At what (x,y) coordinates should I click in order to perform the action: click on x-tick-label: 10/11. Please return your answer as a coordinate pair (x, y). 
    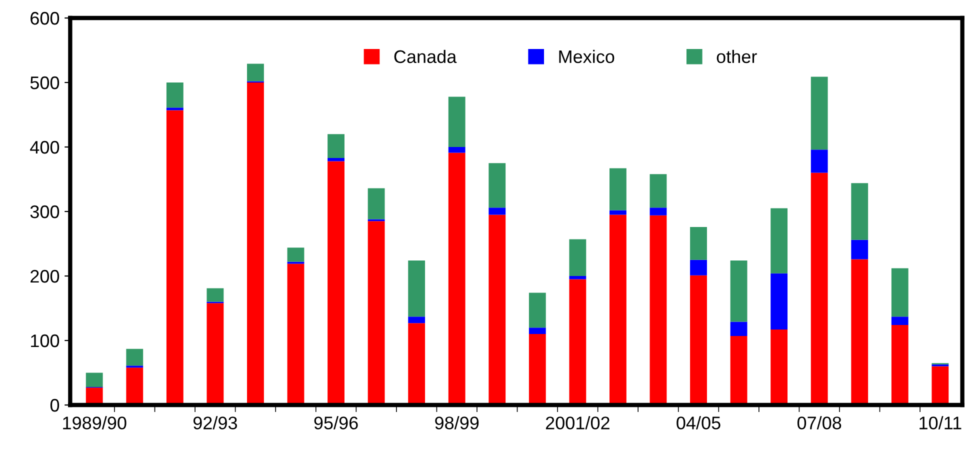
    Looking at the image, I should click on (941, 423).